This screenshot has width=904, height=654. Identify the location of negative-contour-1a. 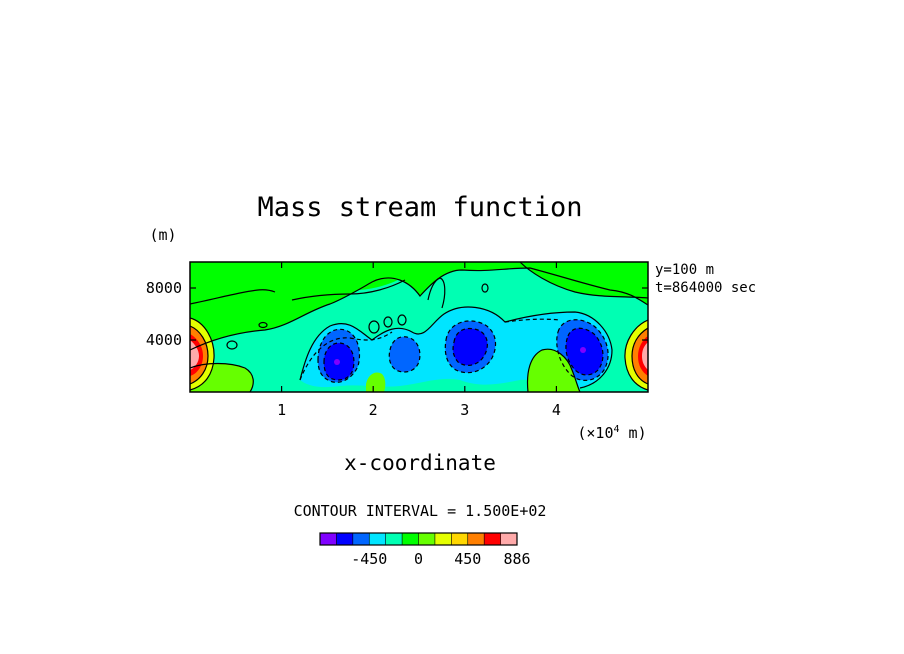
(339, 355).